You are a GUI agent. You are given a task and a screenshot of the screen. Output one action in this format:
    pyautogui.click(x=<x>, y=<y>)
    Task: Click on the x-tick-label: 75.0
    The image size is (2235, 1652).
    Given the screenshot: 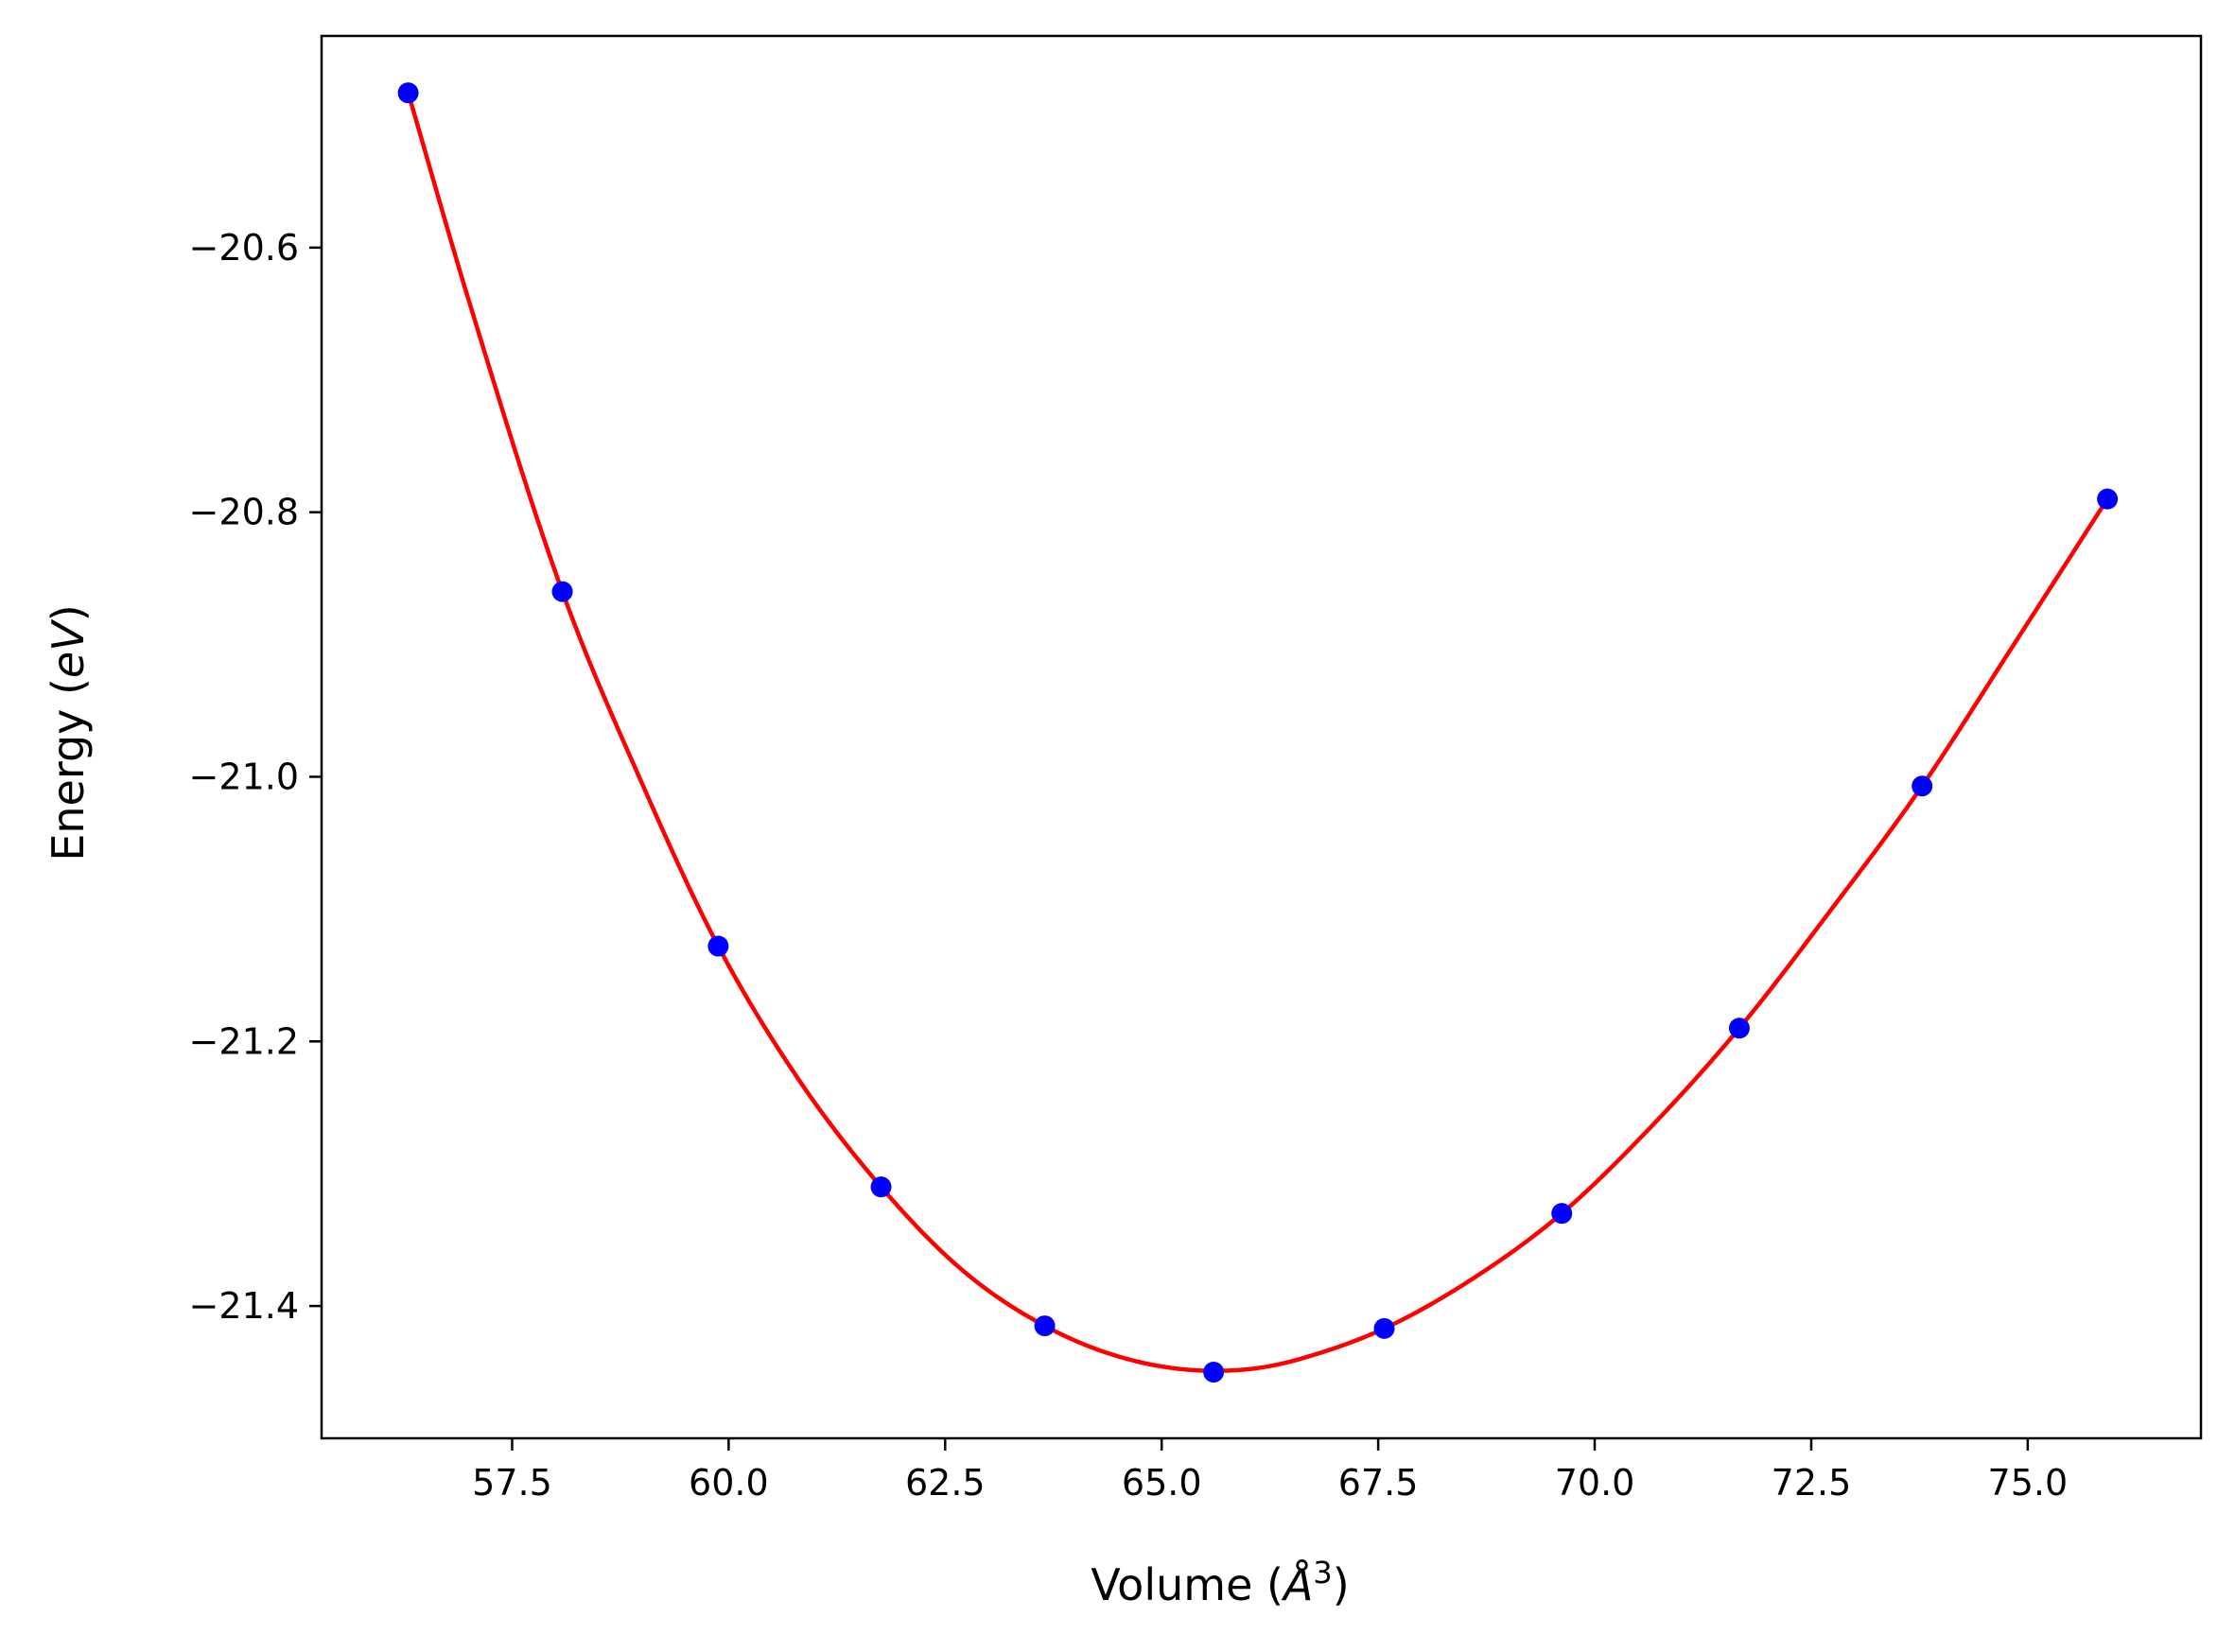 What is the action you would take?
    pyautogui.click(x=2028, y=1483)
    